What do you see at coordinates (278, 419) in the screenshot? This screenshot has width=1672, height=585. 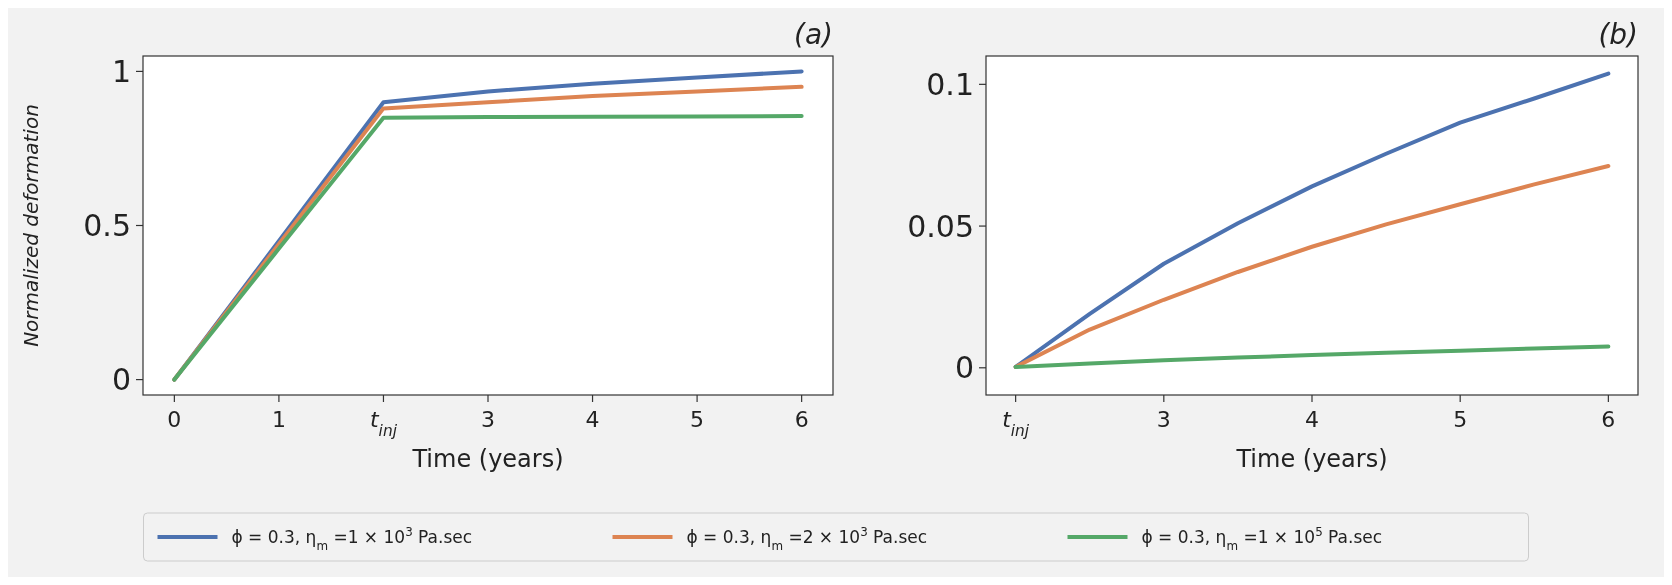 I see `x-tick-label: 1` at bounding box center [278, 419].